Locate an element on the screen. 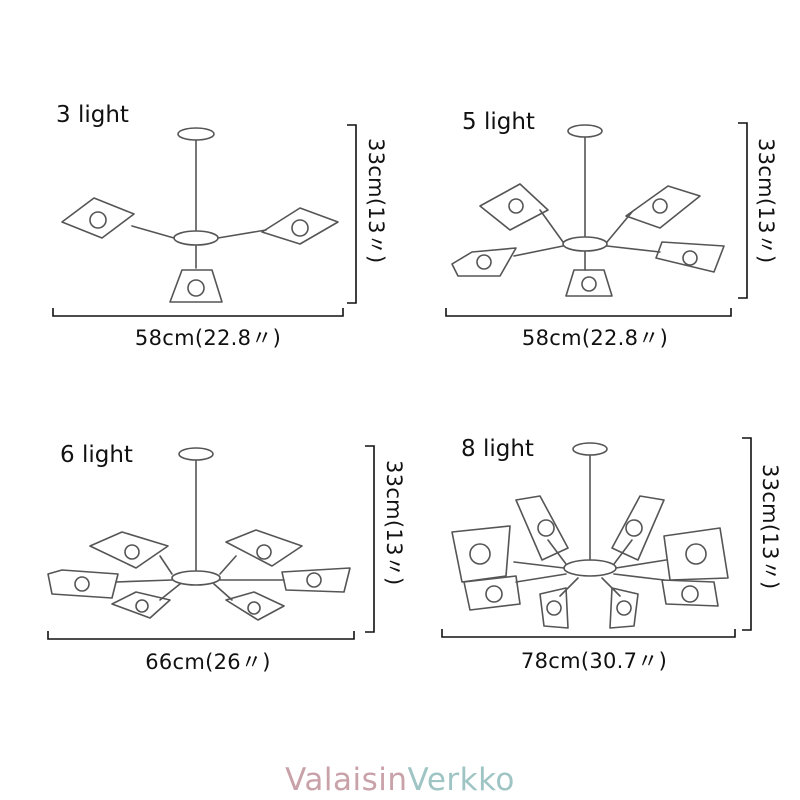 This screenshot has width=800, height=800. brand-part1: Valaisin is located at coordinates (346, 780).